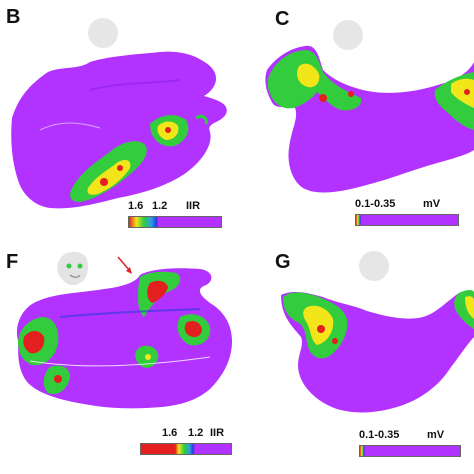 The height and width of the screenshot is (474, 474). I want to click on annotation-arrow-icon, so click(124, 265).